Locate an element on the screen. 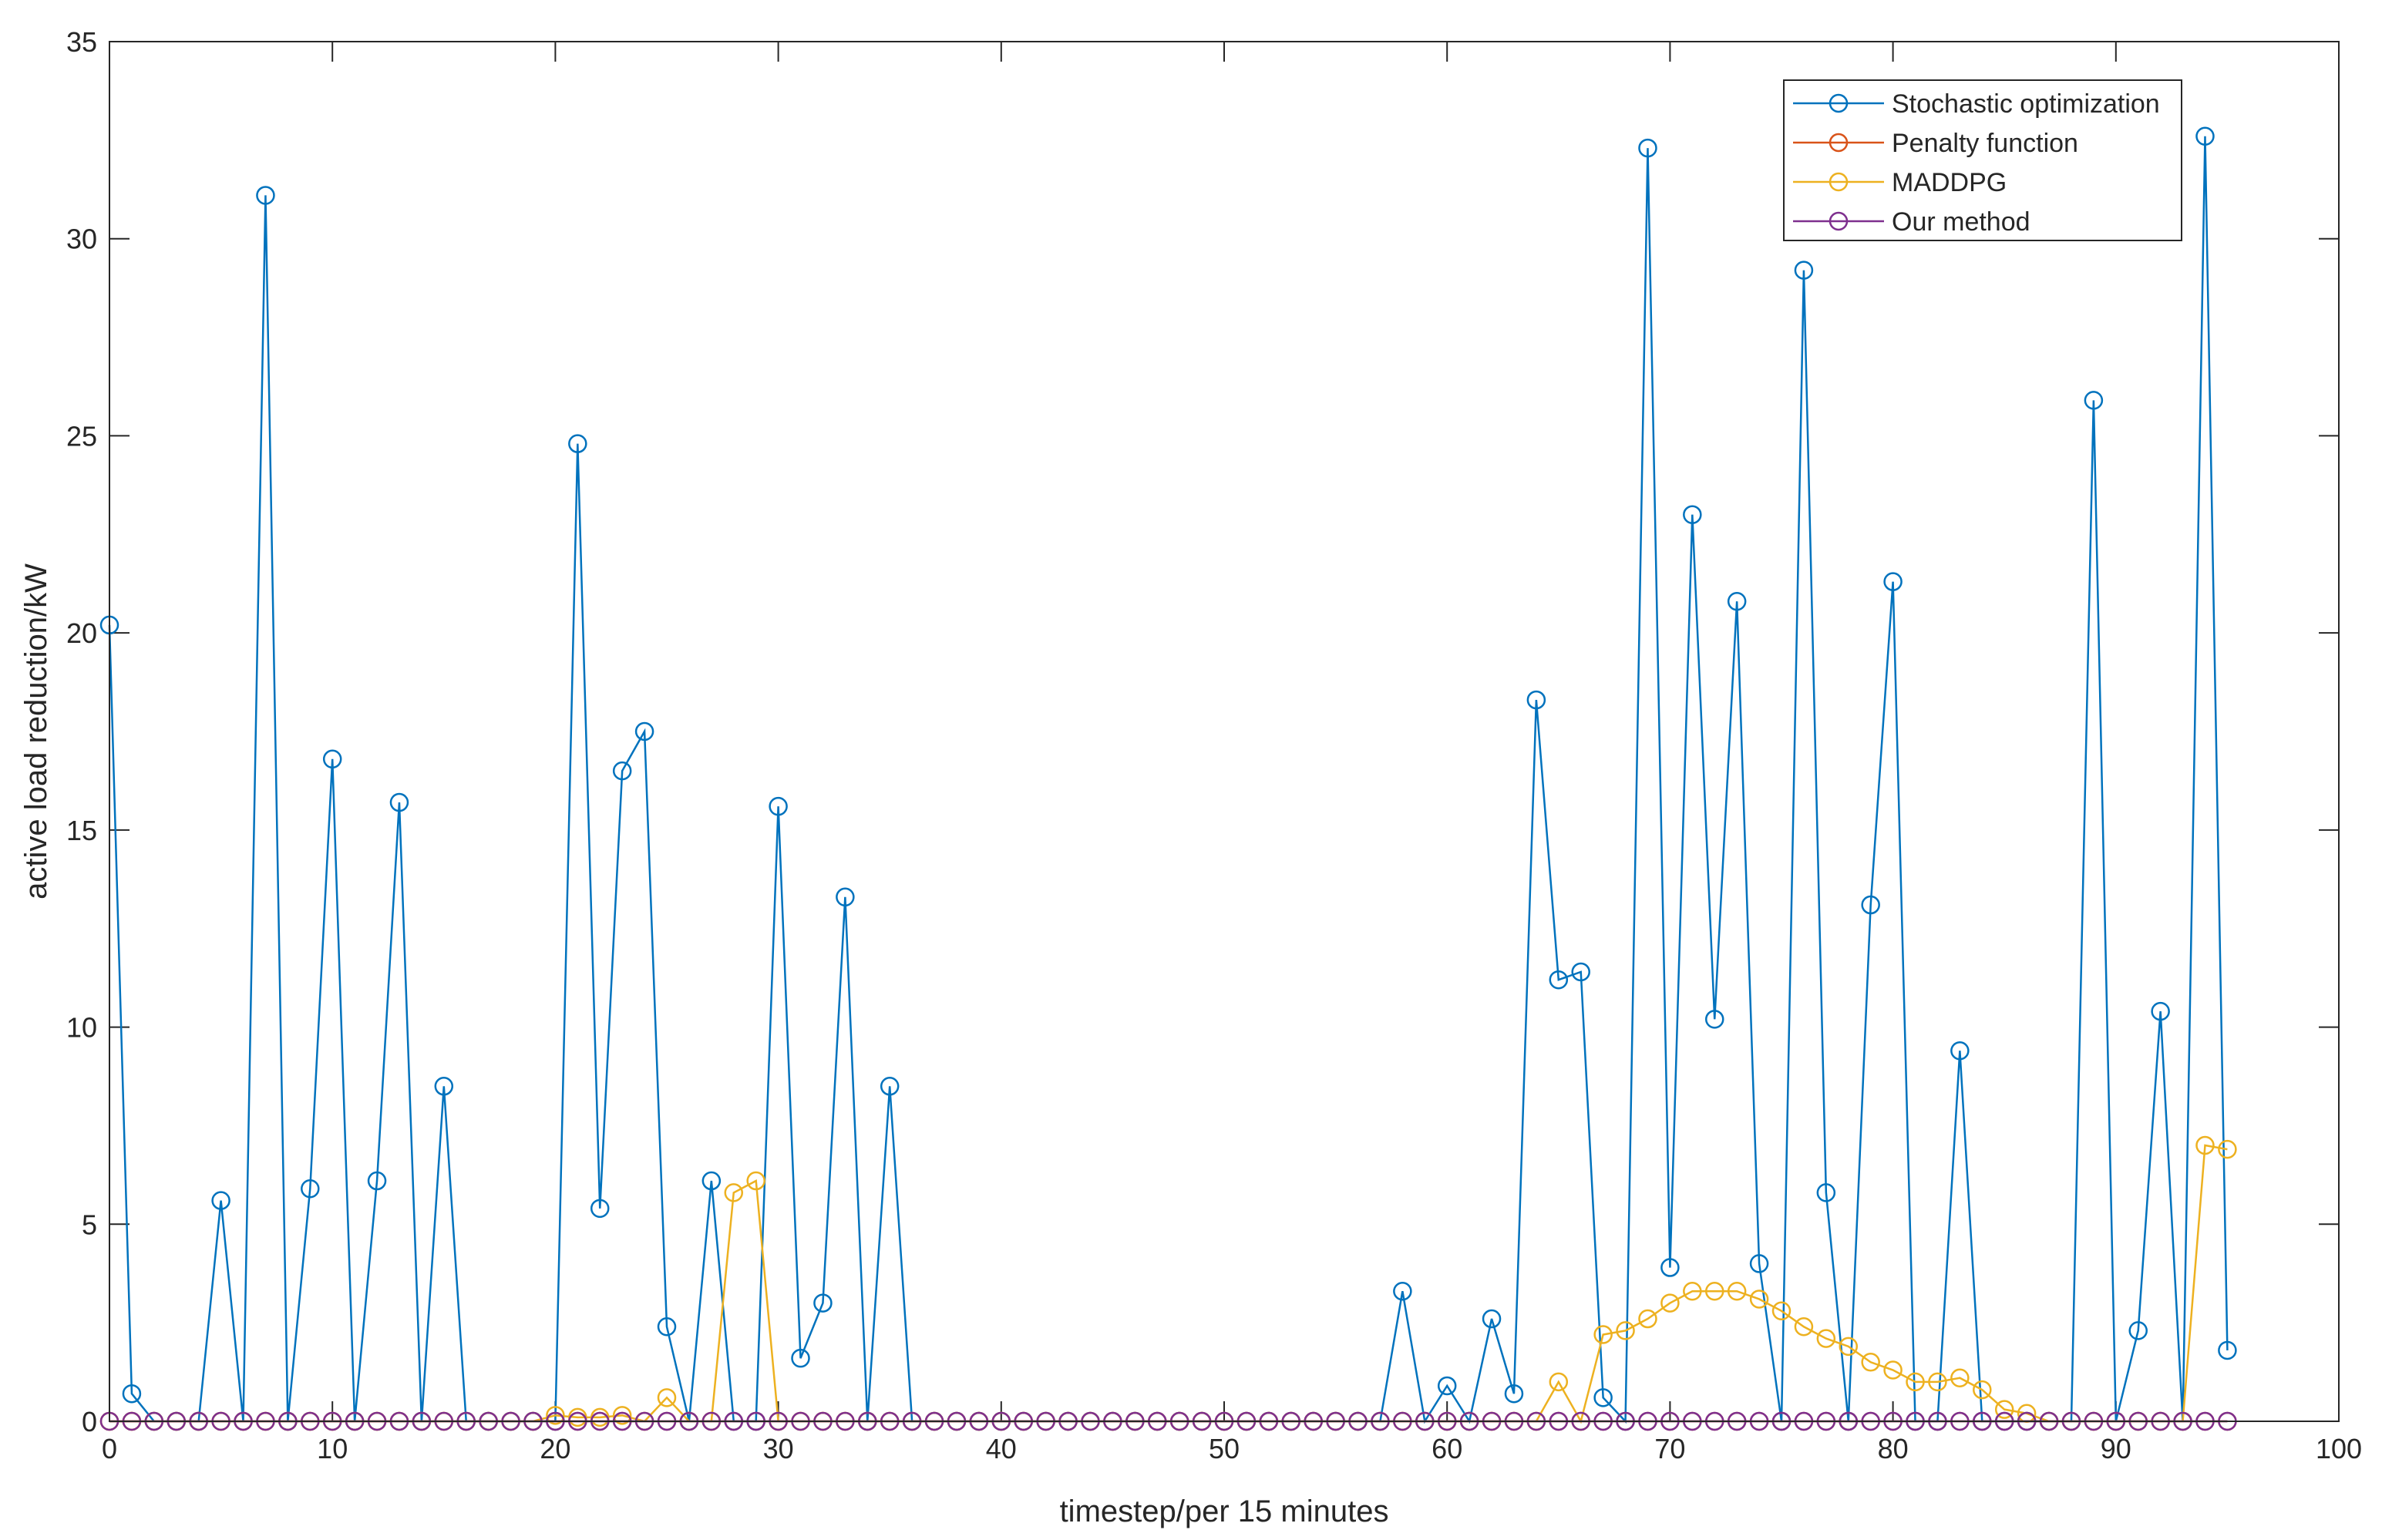 Image resolution: width=2382 pixels, height=1540 pixels. y-tick-label: 25 is located at coordinates (81, 436).